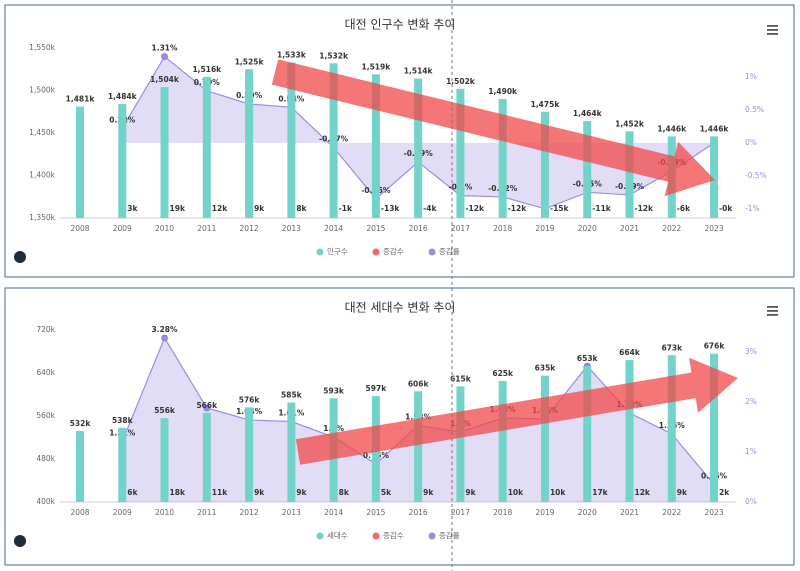  I want to click on y-tick-label: 1,450k, so click(42, 132).